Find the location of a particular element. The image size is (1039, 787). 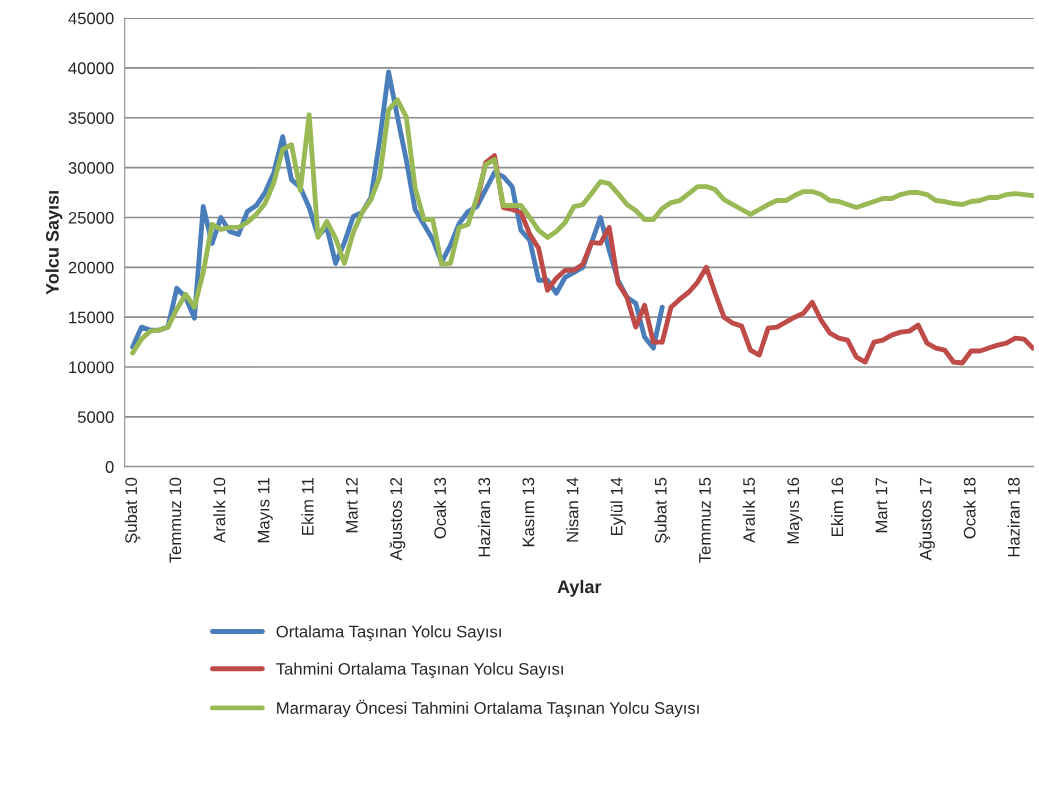

y-tick-label: 15000 is located at coordinates (91, 317).